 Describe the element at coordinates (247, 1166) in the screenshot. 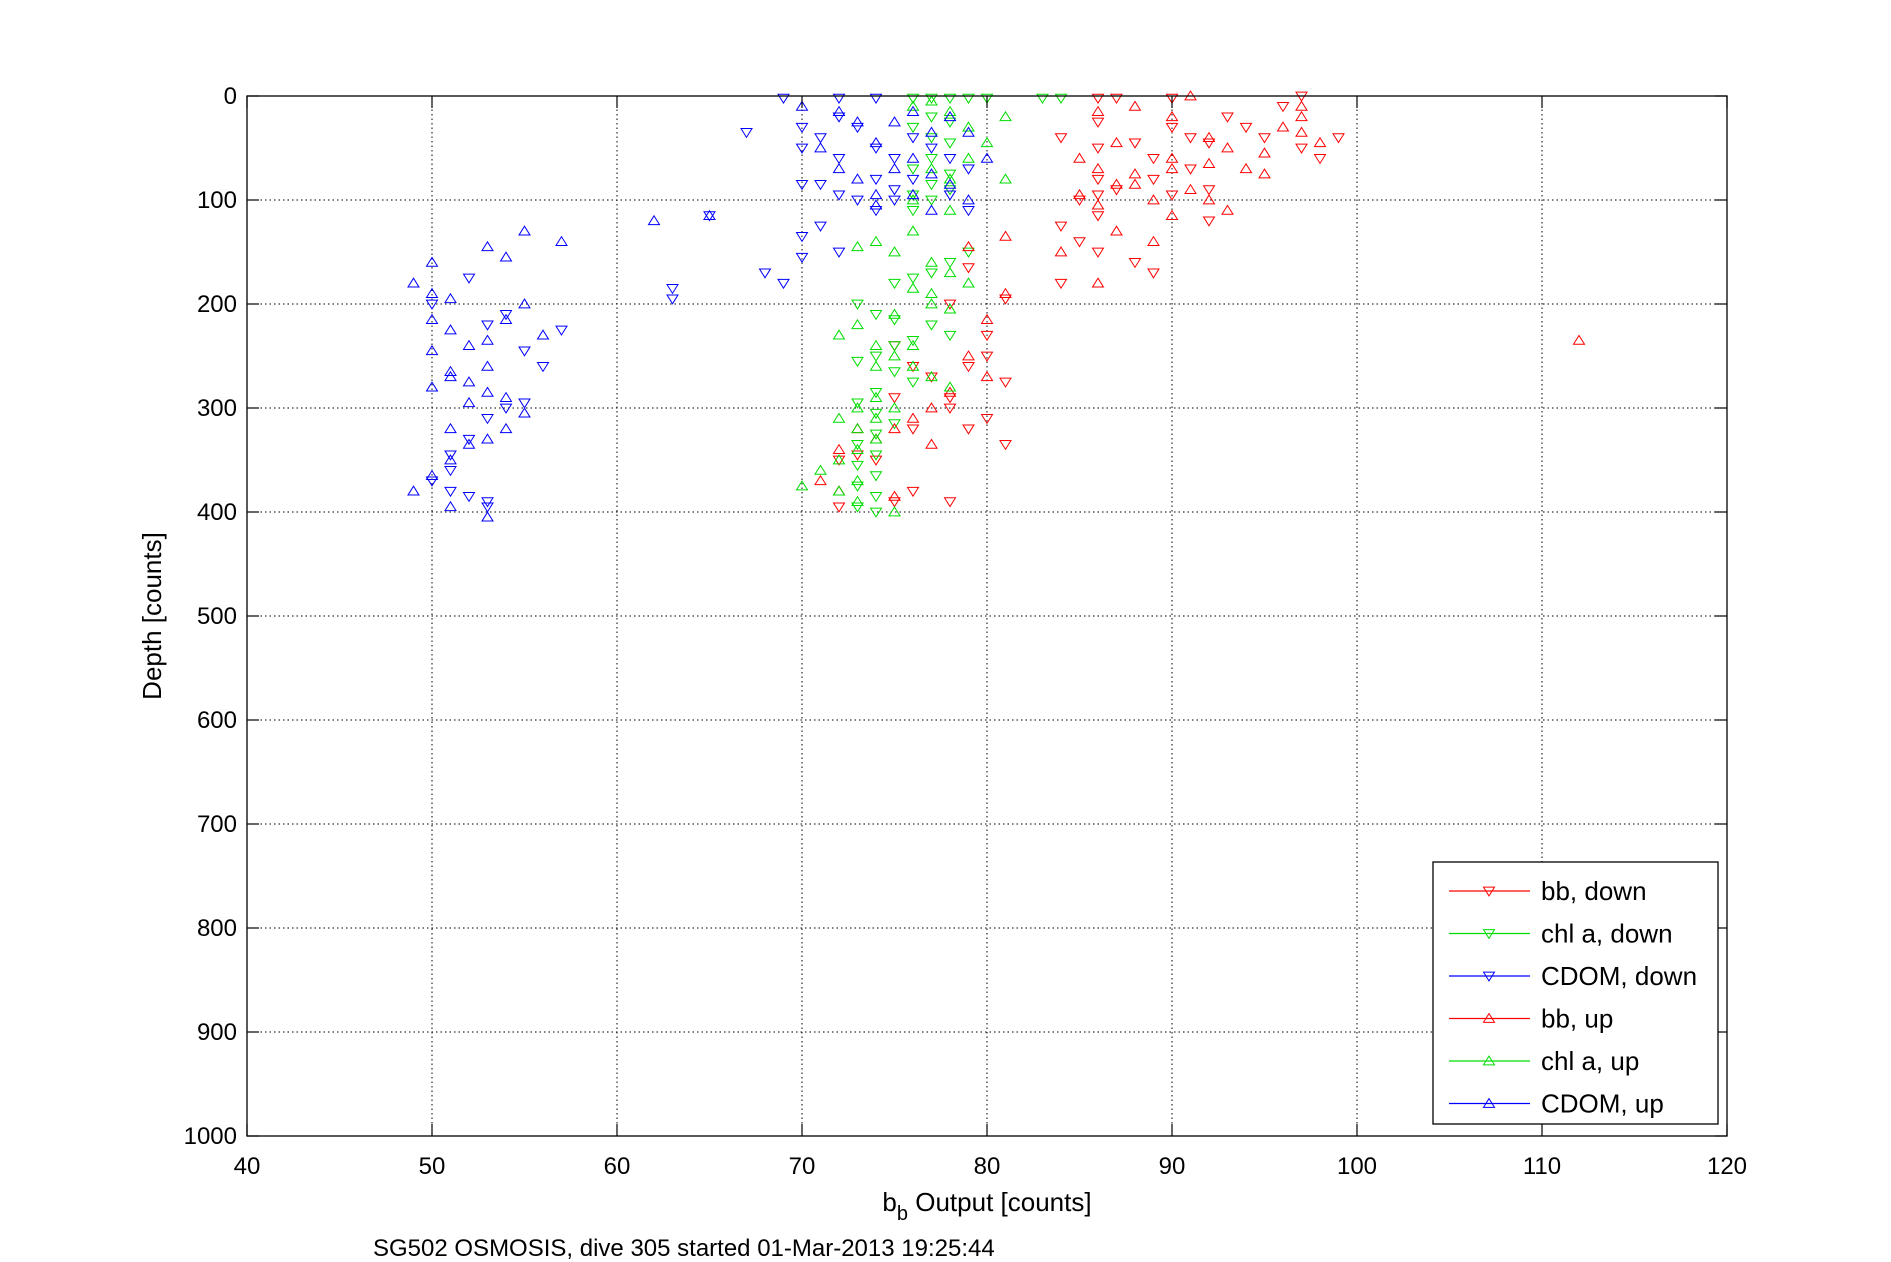

I see `x-tick-label: 40` at that location.